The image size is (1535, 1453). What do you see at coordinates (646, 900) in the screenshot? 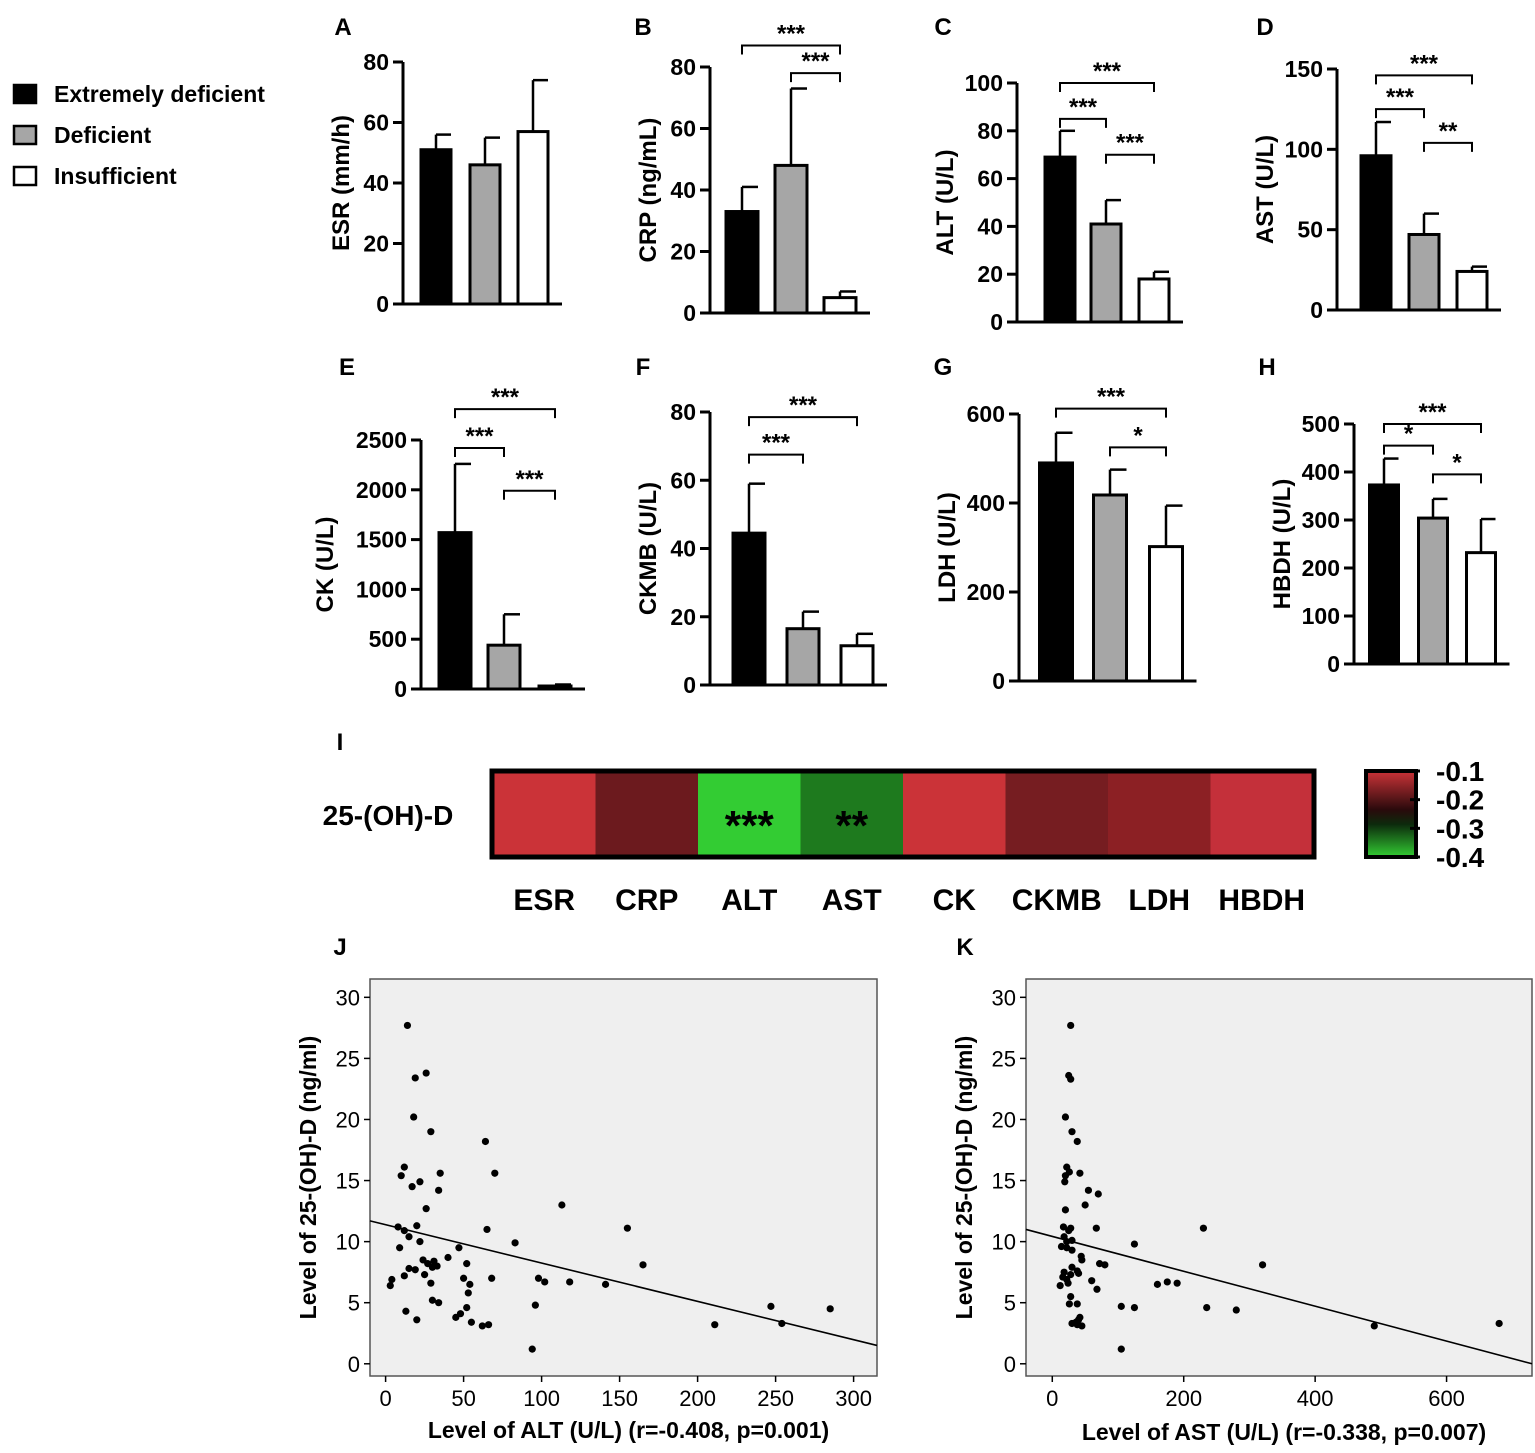
I see `heatmap-column-label: CRP` at bounding box center [646, 900].